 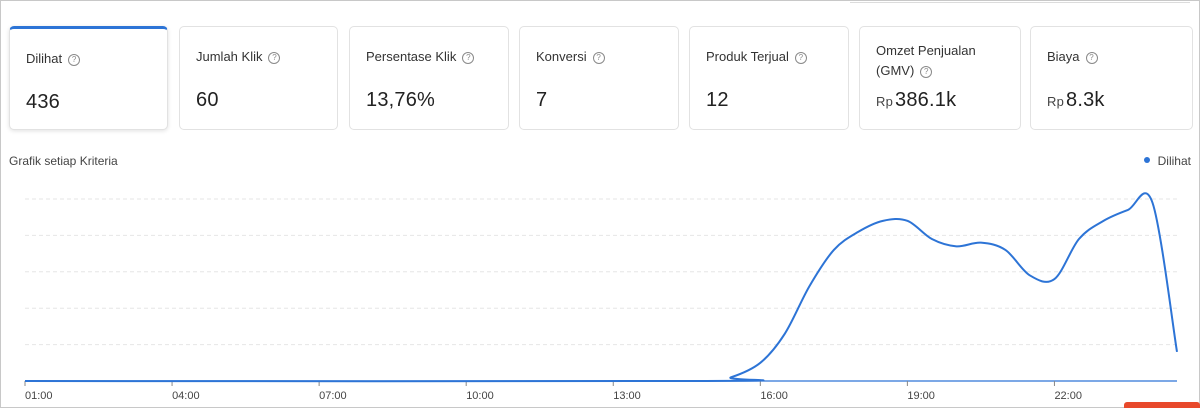 What do you see at coordinates (480, 396) in the screenshot?
I see `x-tick-label: 10:00` at bounding box center [480, 396].